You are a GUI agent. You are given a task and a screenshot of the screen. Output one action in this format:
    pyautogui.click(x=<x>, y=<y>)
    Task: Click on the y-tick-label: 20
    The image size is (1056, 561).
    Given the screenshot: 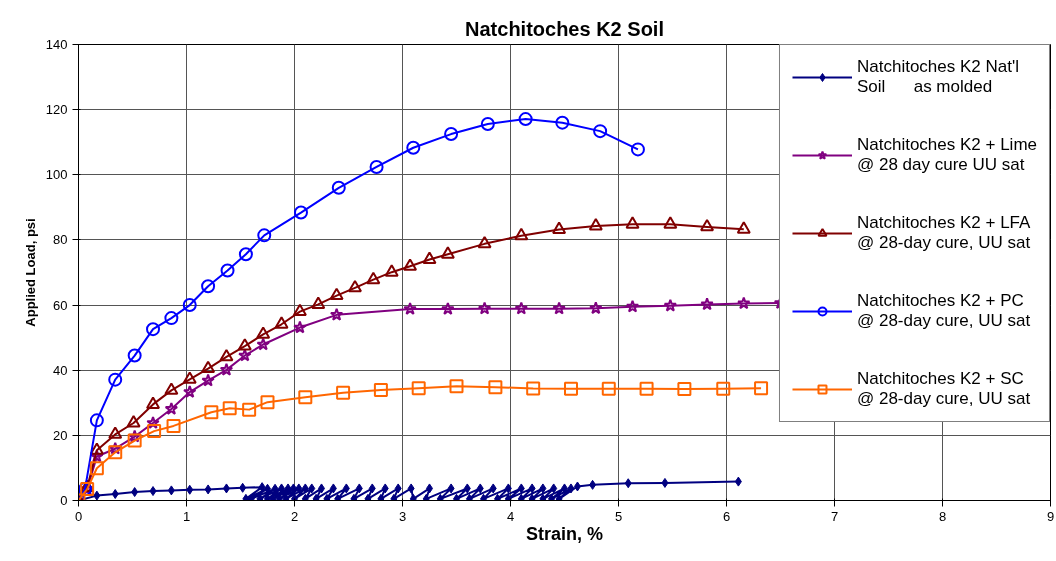 What is the action you would take?
    pyautogui.click(x=60, y=435)
    